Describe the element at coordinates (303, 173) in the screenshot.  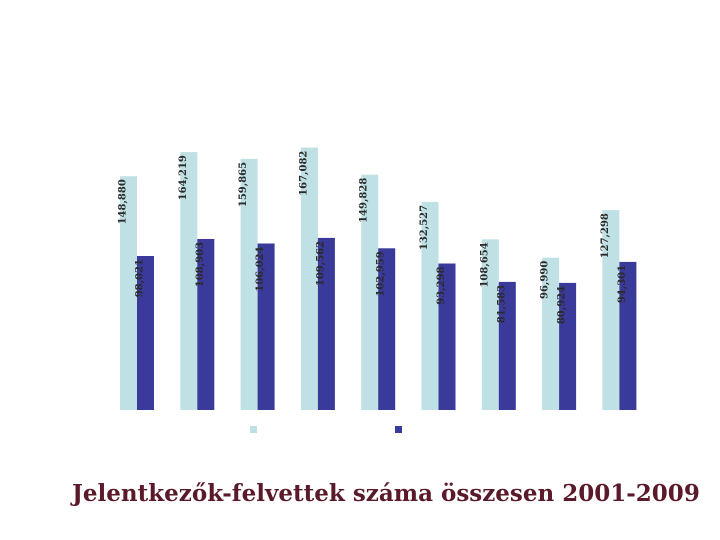
I see `data-label-series-1-item-4: 167,082` at that location.